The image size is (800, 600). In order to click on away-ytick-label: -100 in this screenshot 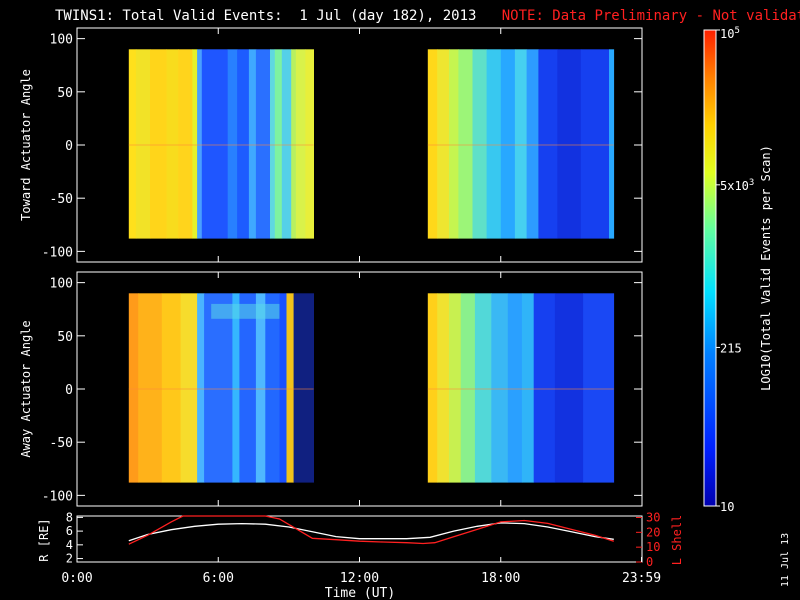, I will do `click(57, 496)`.